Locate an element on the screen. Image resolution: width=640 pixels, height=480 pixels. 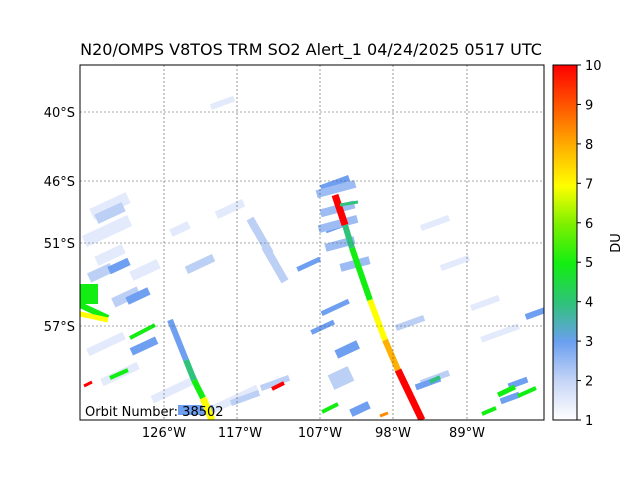
colorbar-tick-label: 10 is located at coordinates (593, 66).